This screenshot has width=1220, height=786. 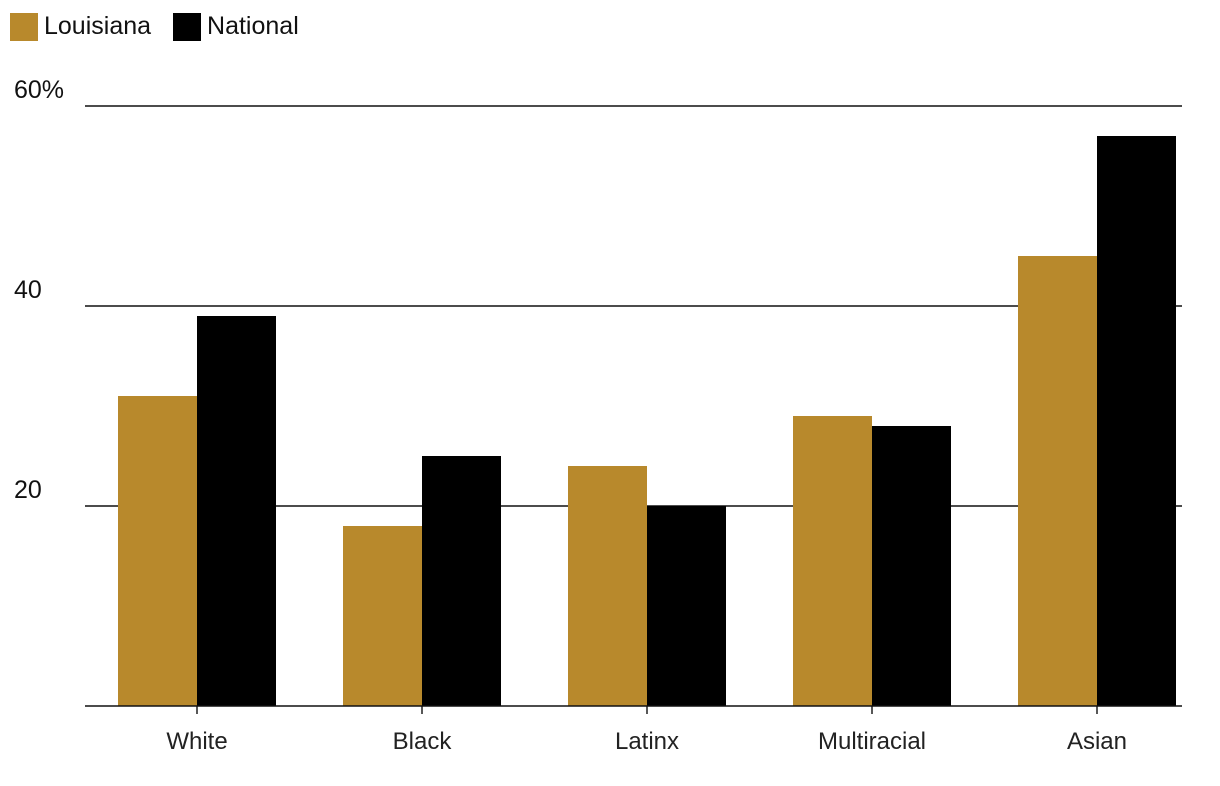 What do you see at coordinates (832, 561) in the screenshot?
I see `bar-louisiana-multiracial` at bounding box center [832, 561].